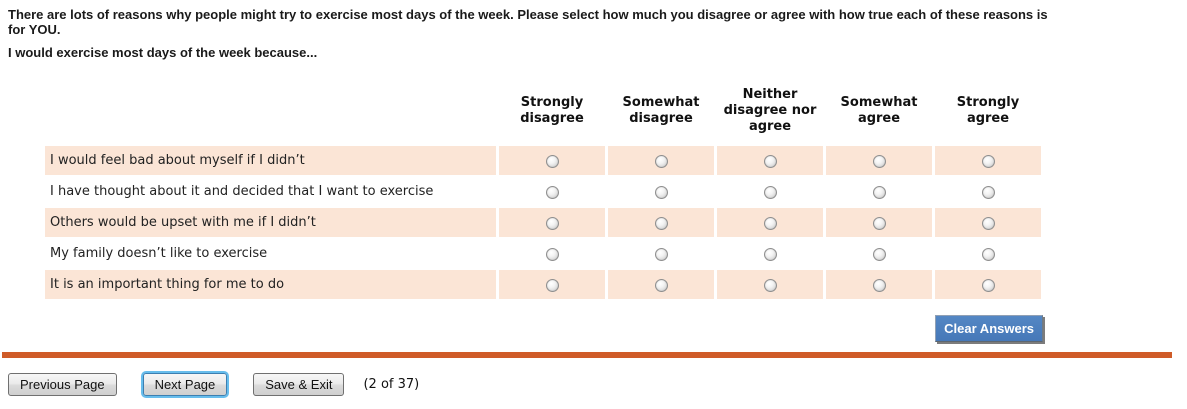  I want to click on radio-r4-somewhat-agree, so click(879, 254).